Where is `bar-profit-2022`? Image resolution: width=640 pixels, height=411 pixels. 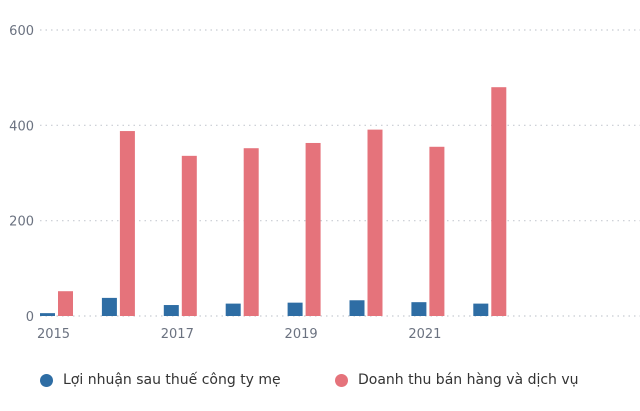
bar-profit-2022 is located at coordinates (481, 309).